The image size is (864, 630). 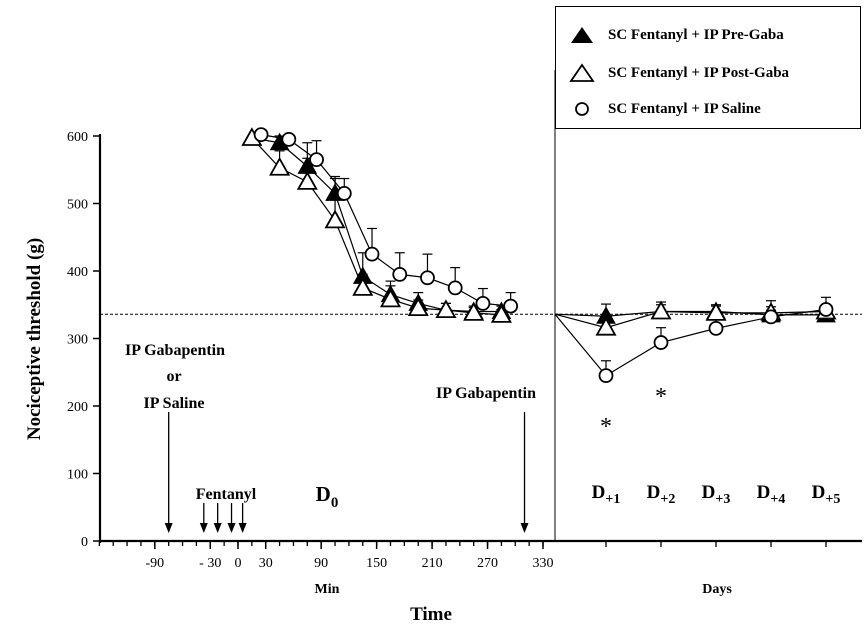 I want to click on series-0-line-min, so click(x=376, y=225).